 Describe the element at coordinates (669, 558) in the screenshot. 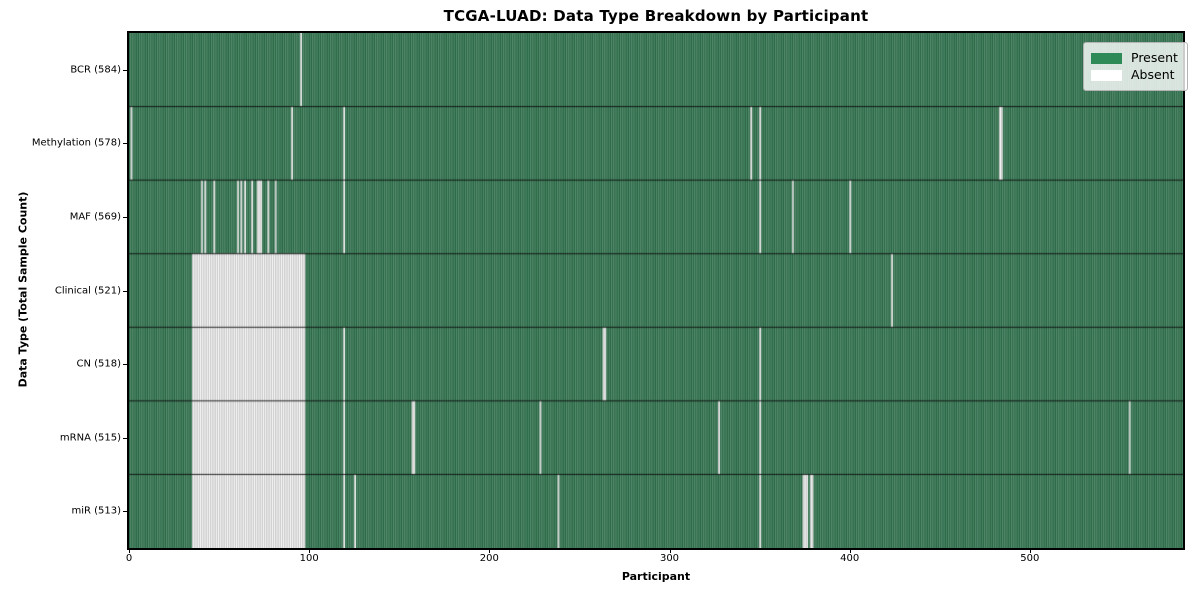

I see `x-tick-label: 300` at that location.